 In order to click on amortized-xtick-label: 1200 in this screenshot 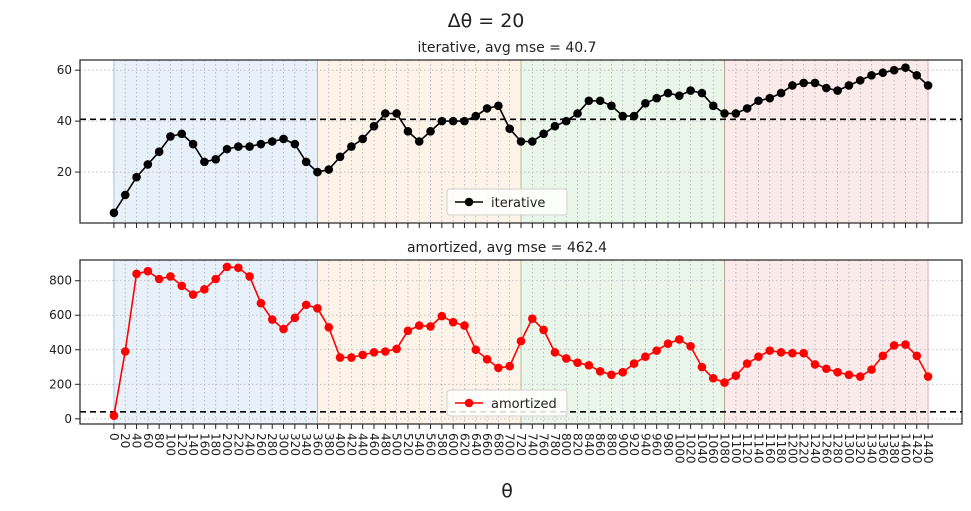, I will do `click(792, 448)`.